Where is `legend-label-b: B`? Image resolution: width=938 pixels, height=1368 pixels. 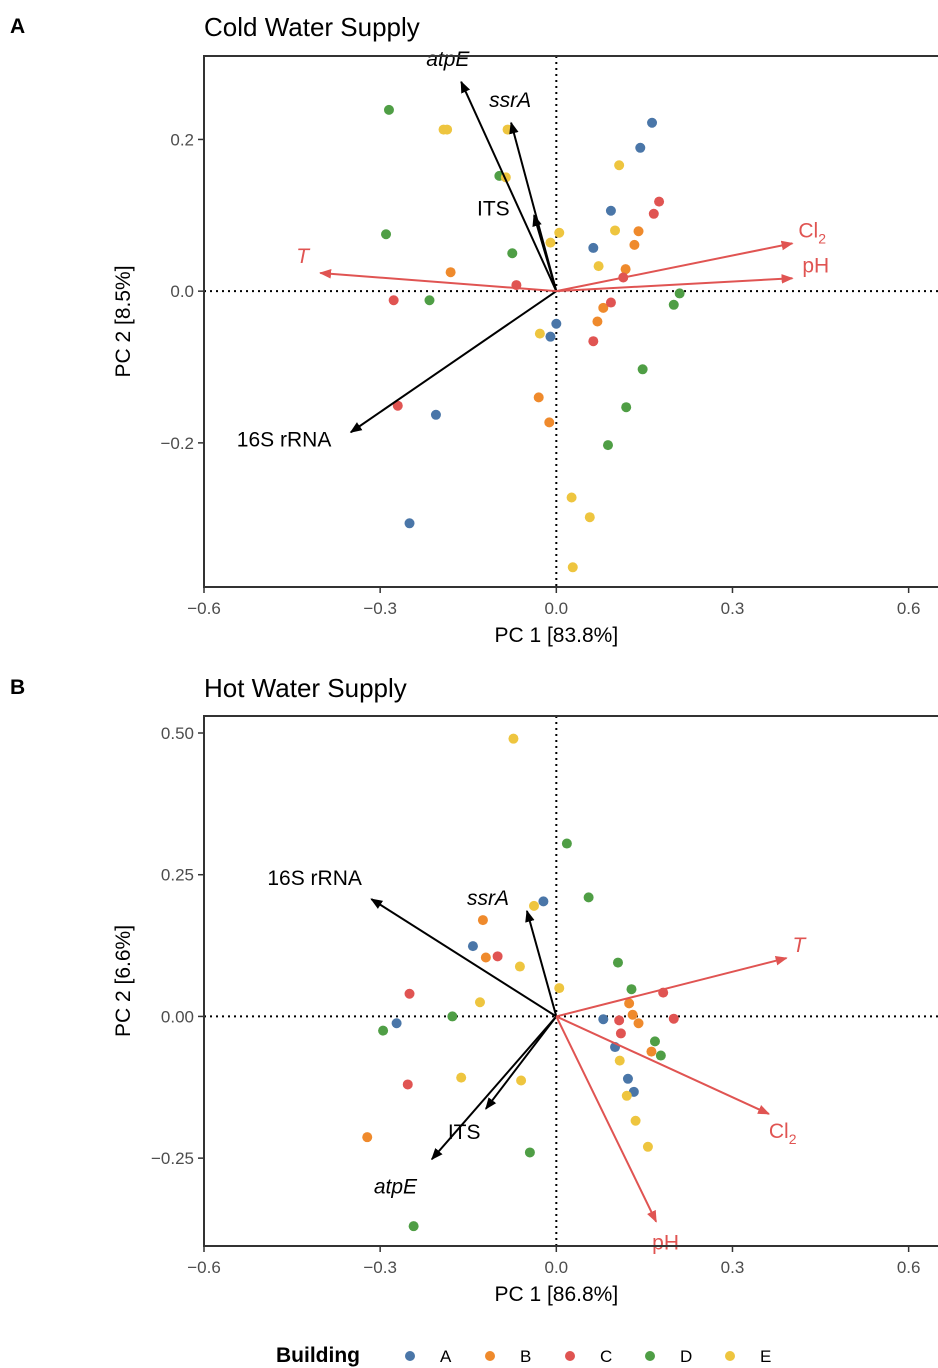
legend-label-b: B is located at coordinates (525, 1356).